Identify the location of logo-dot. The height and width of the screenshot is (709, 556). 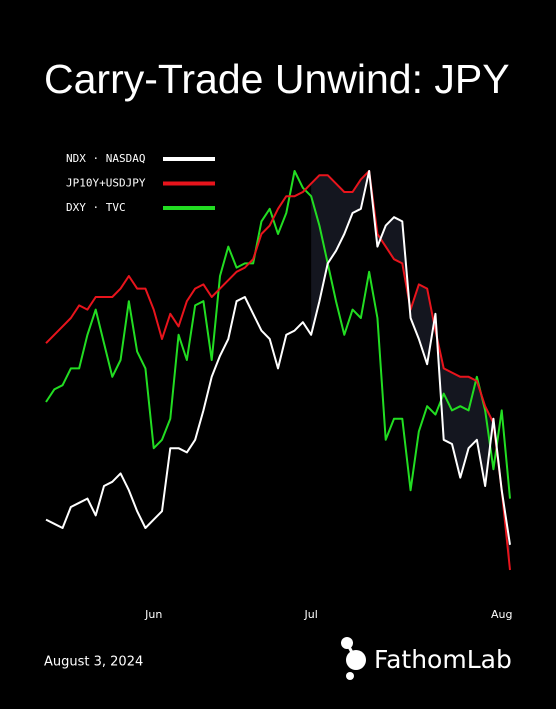
(350, 676).